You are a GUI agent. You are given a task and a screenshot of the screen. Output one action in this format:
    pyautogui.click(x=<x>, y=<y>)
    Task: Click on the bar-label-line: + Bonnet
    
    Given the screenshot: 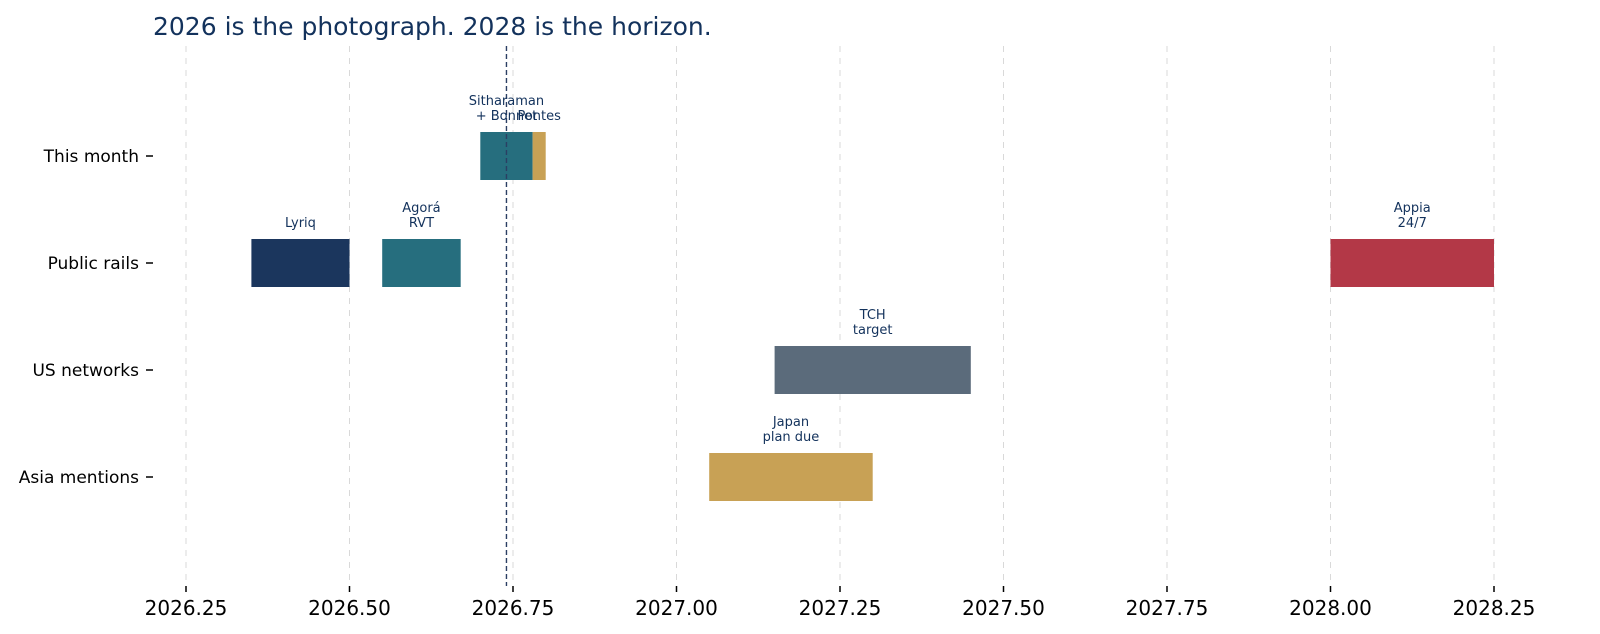 What is the action you would take?
    pyautogui.click(x=506, y=116)
    